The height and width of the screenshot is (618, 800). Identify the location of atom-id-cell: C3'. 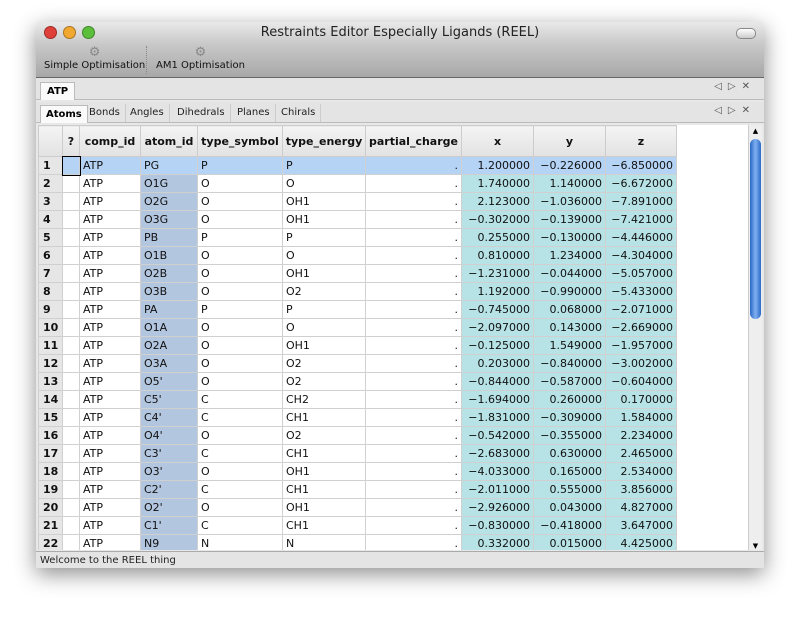
(169, 453).